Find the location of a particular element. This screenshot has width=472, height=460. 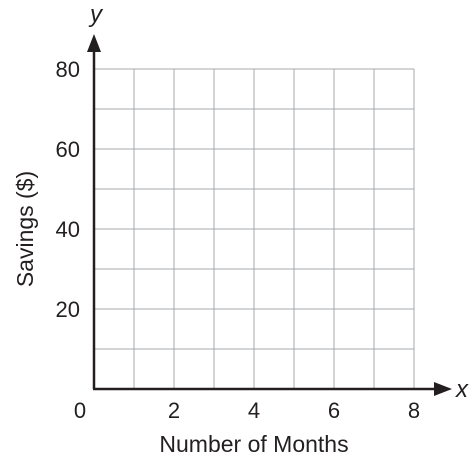

x-axis-arrowhead is located at coordinates (443, 389).